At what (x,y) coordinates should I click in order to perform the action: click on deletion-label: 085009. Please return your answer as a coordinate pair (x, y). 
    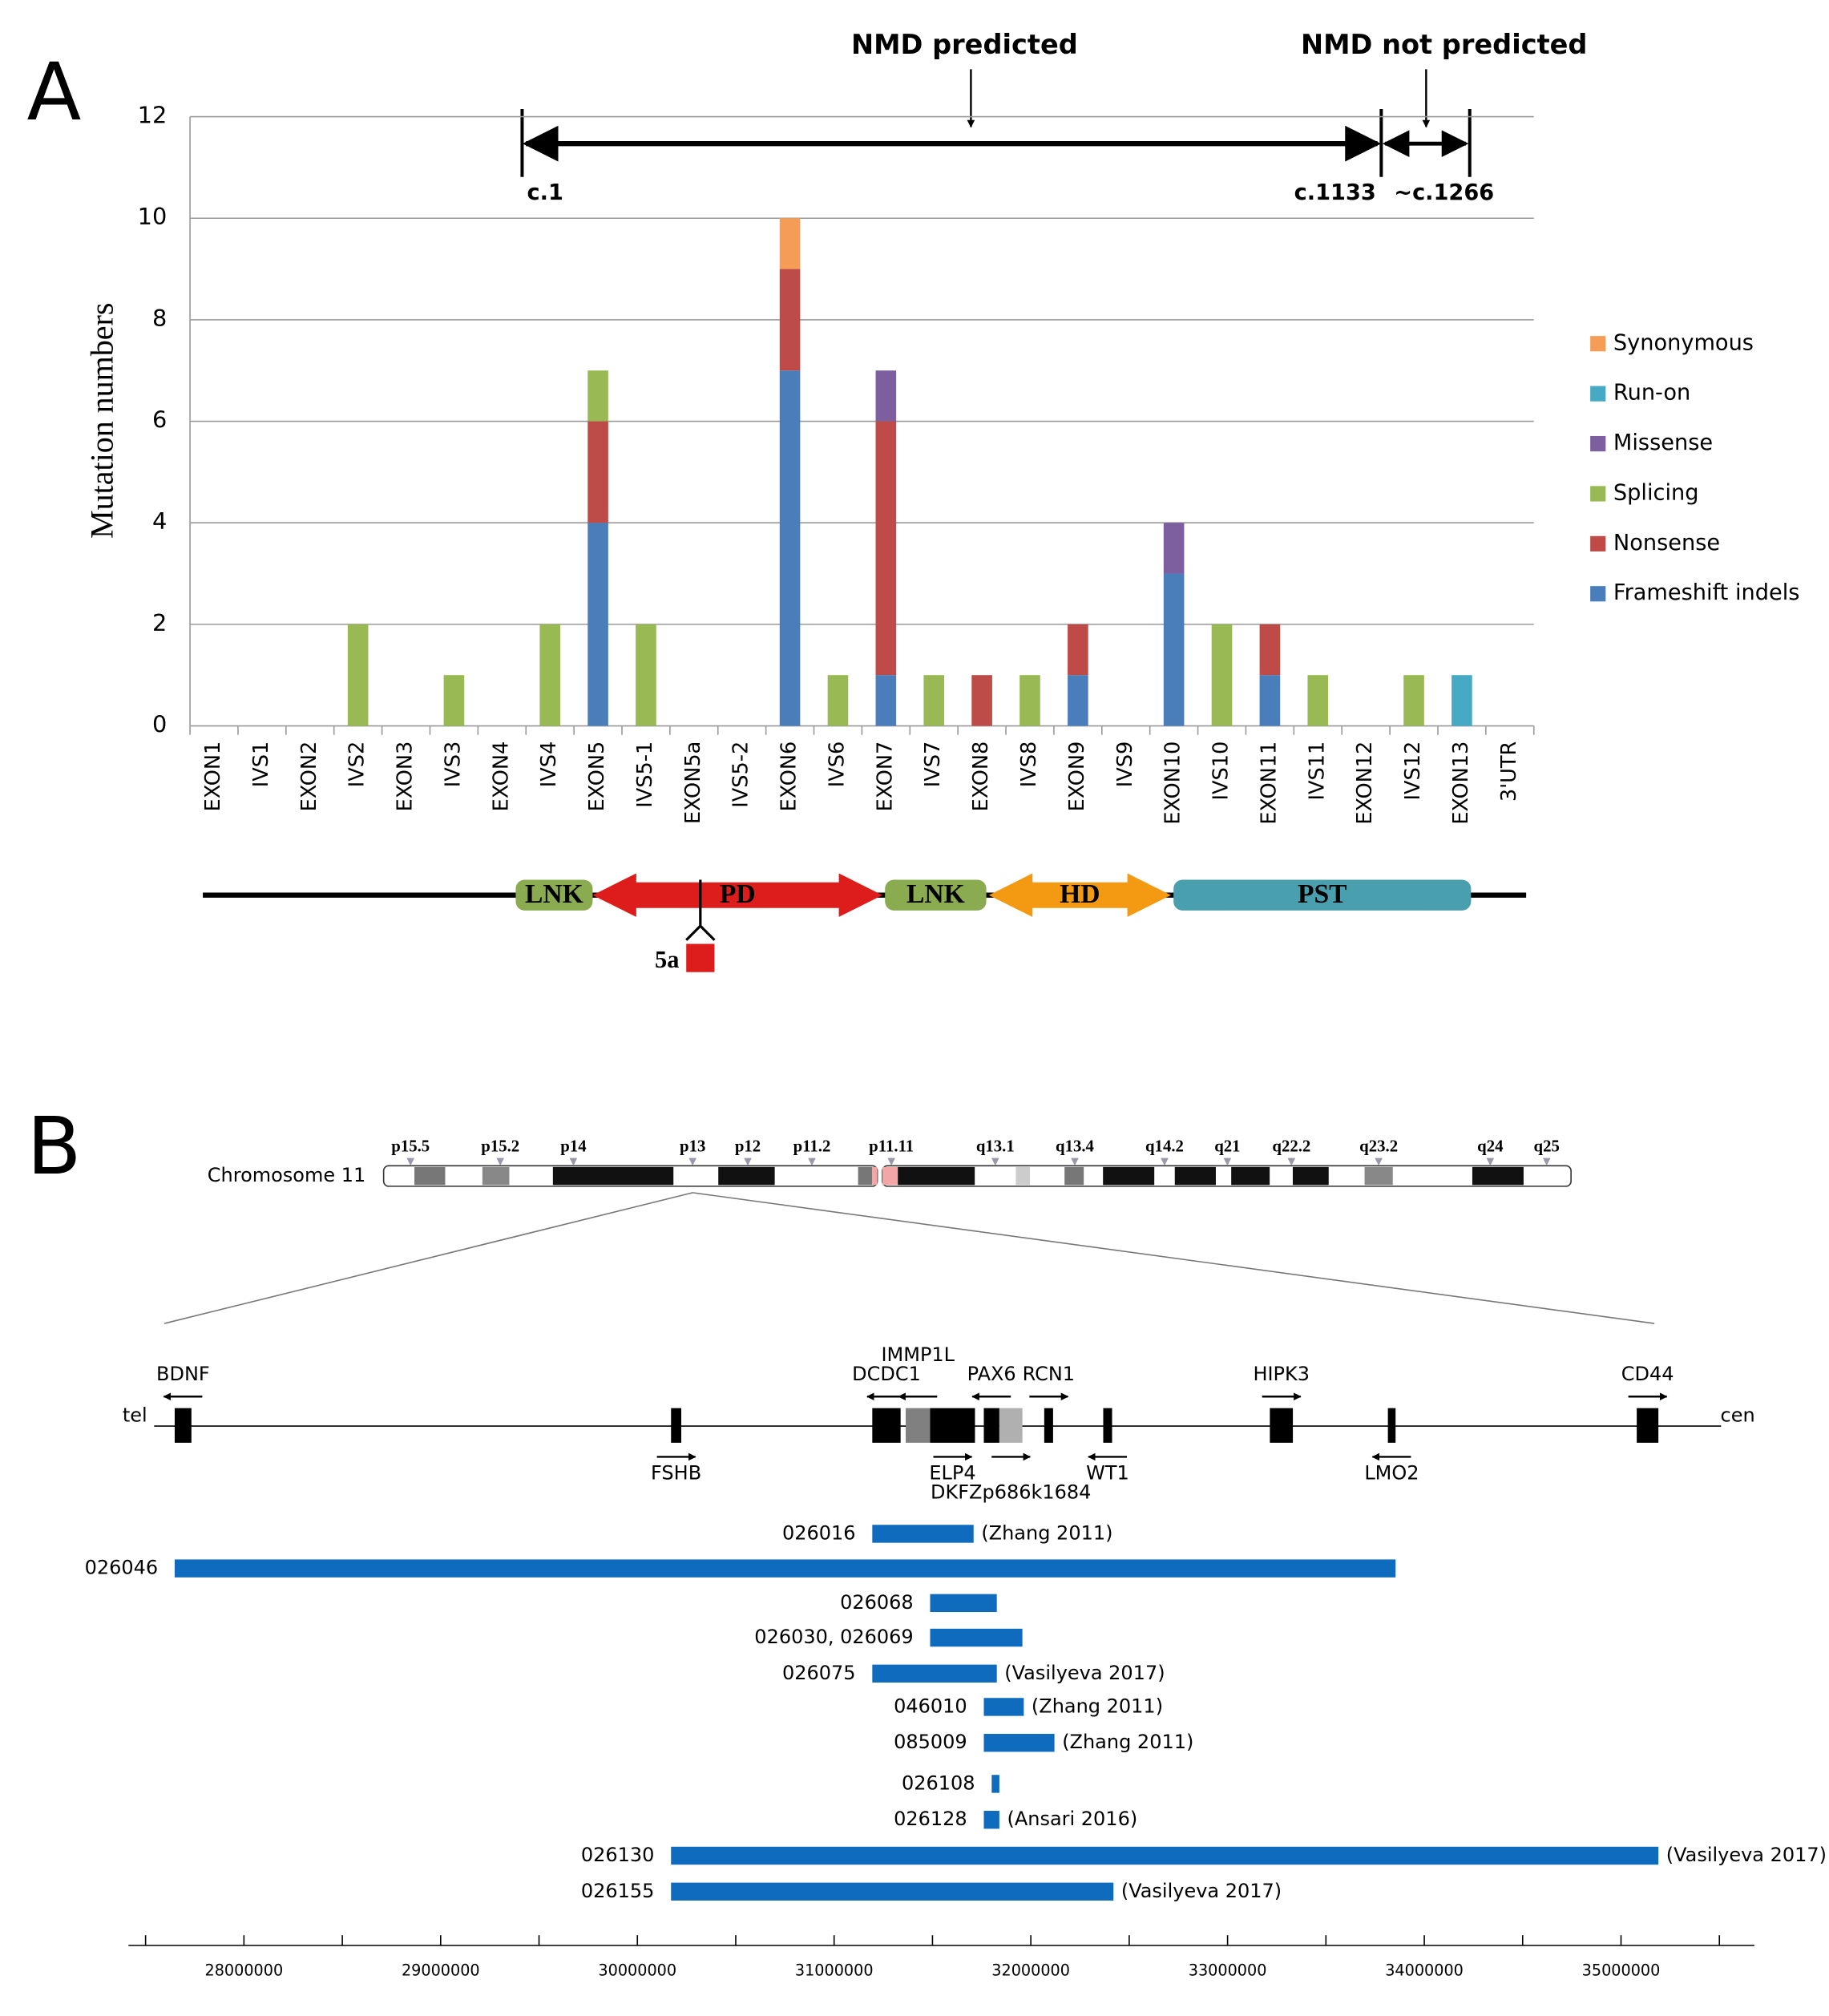
    Looking at the image, I should click on (930, 1742).